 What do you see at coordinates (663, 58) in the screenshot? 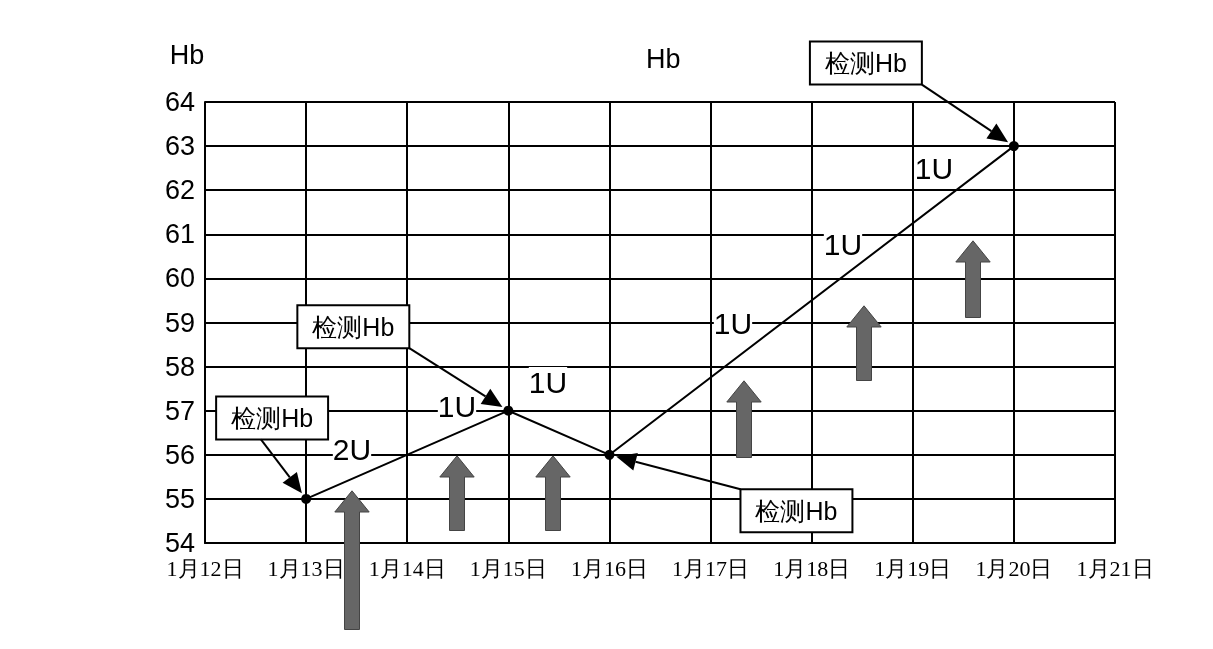
I see `chart-title: Hb` at bounding box center [663, 58].